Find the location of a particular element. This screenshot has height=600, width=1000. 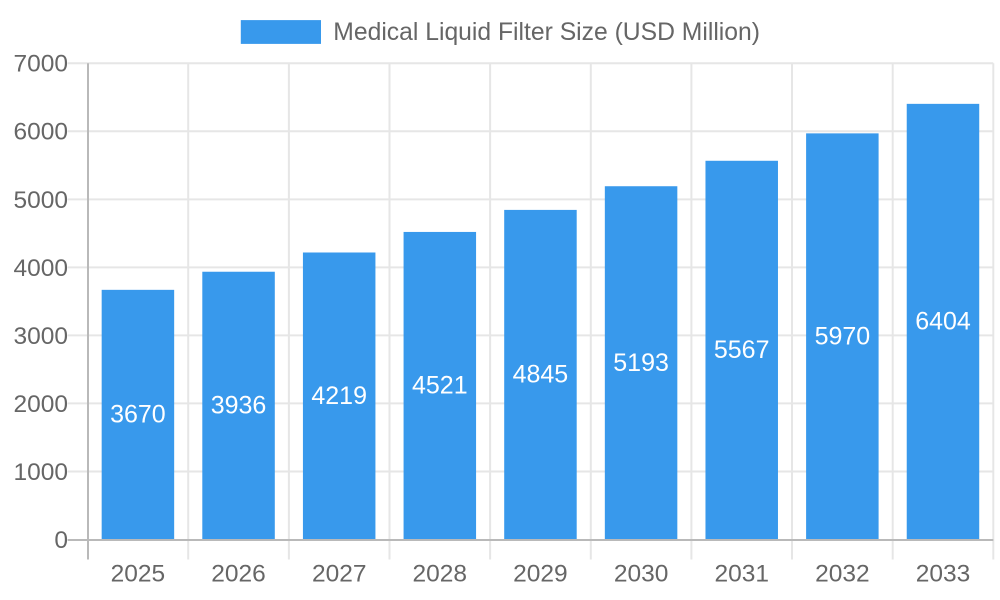

svg-text: 2030 is located at coordinates (641, 574).